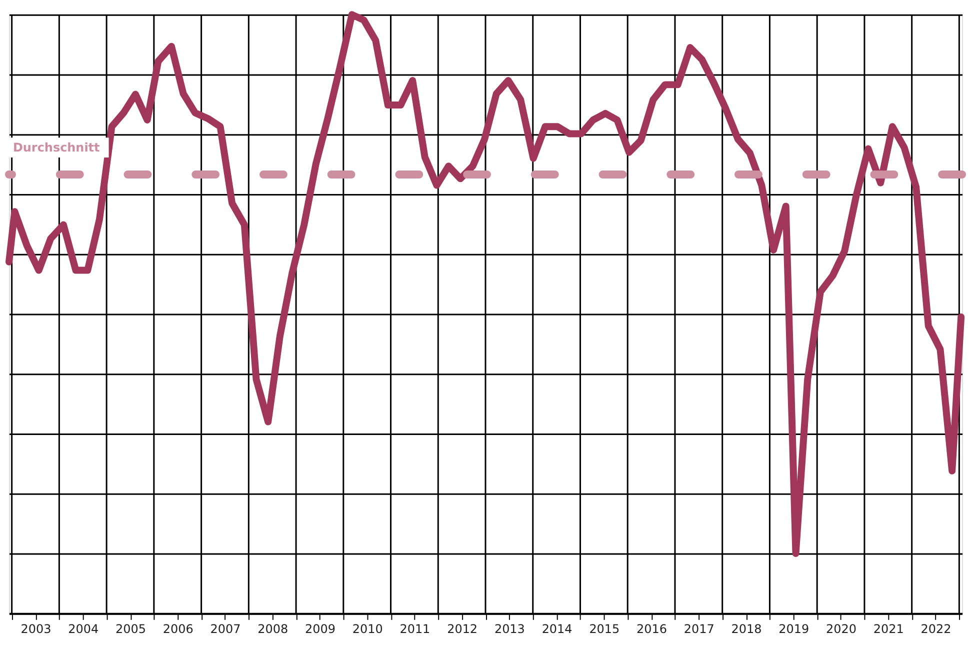 This screenshot has height=646, width=976. What do you see at coordinates (131, 629) in the screenshot?
I see `x-tick-label: 2005` at bounding box center [131, 629].